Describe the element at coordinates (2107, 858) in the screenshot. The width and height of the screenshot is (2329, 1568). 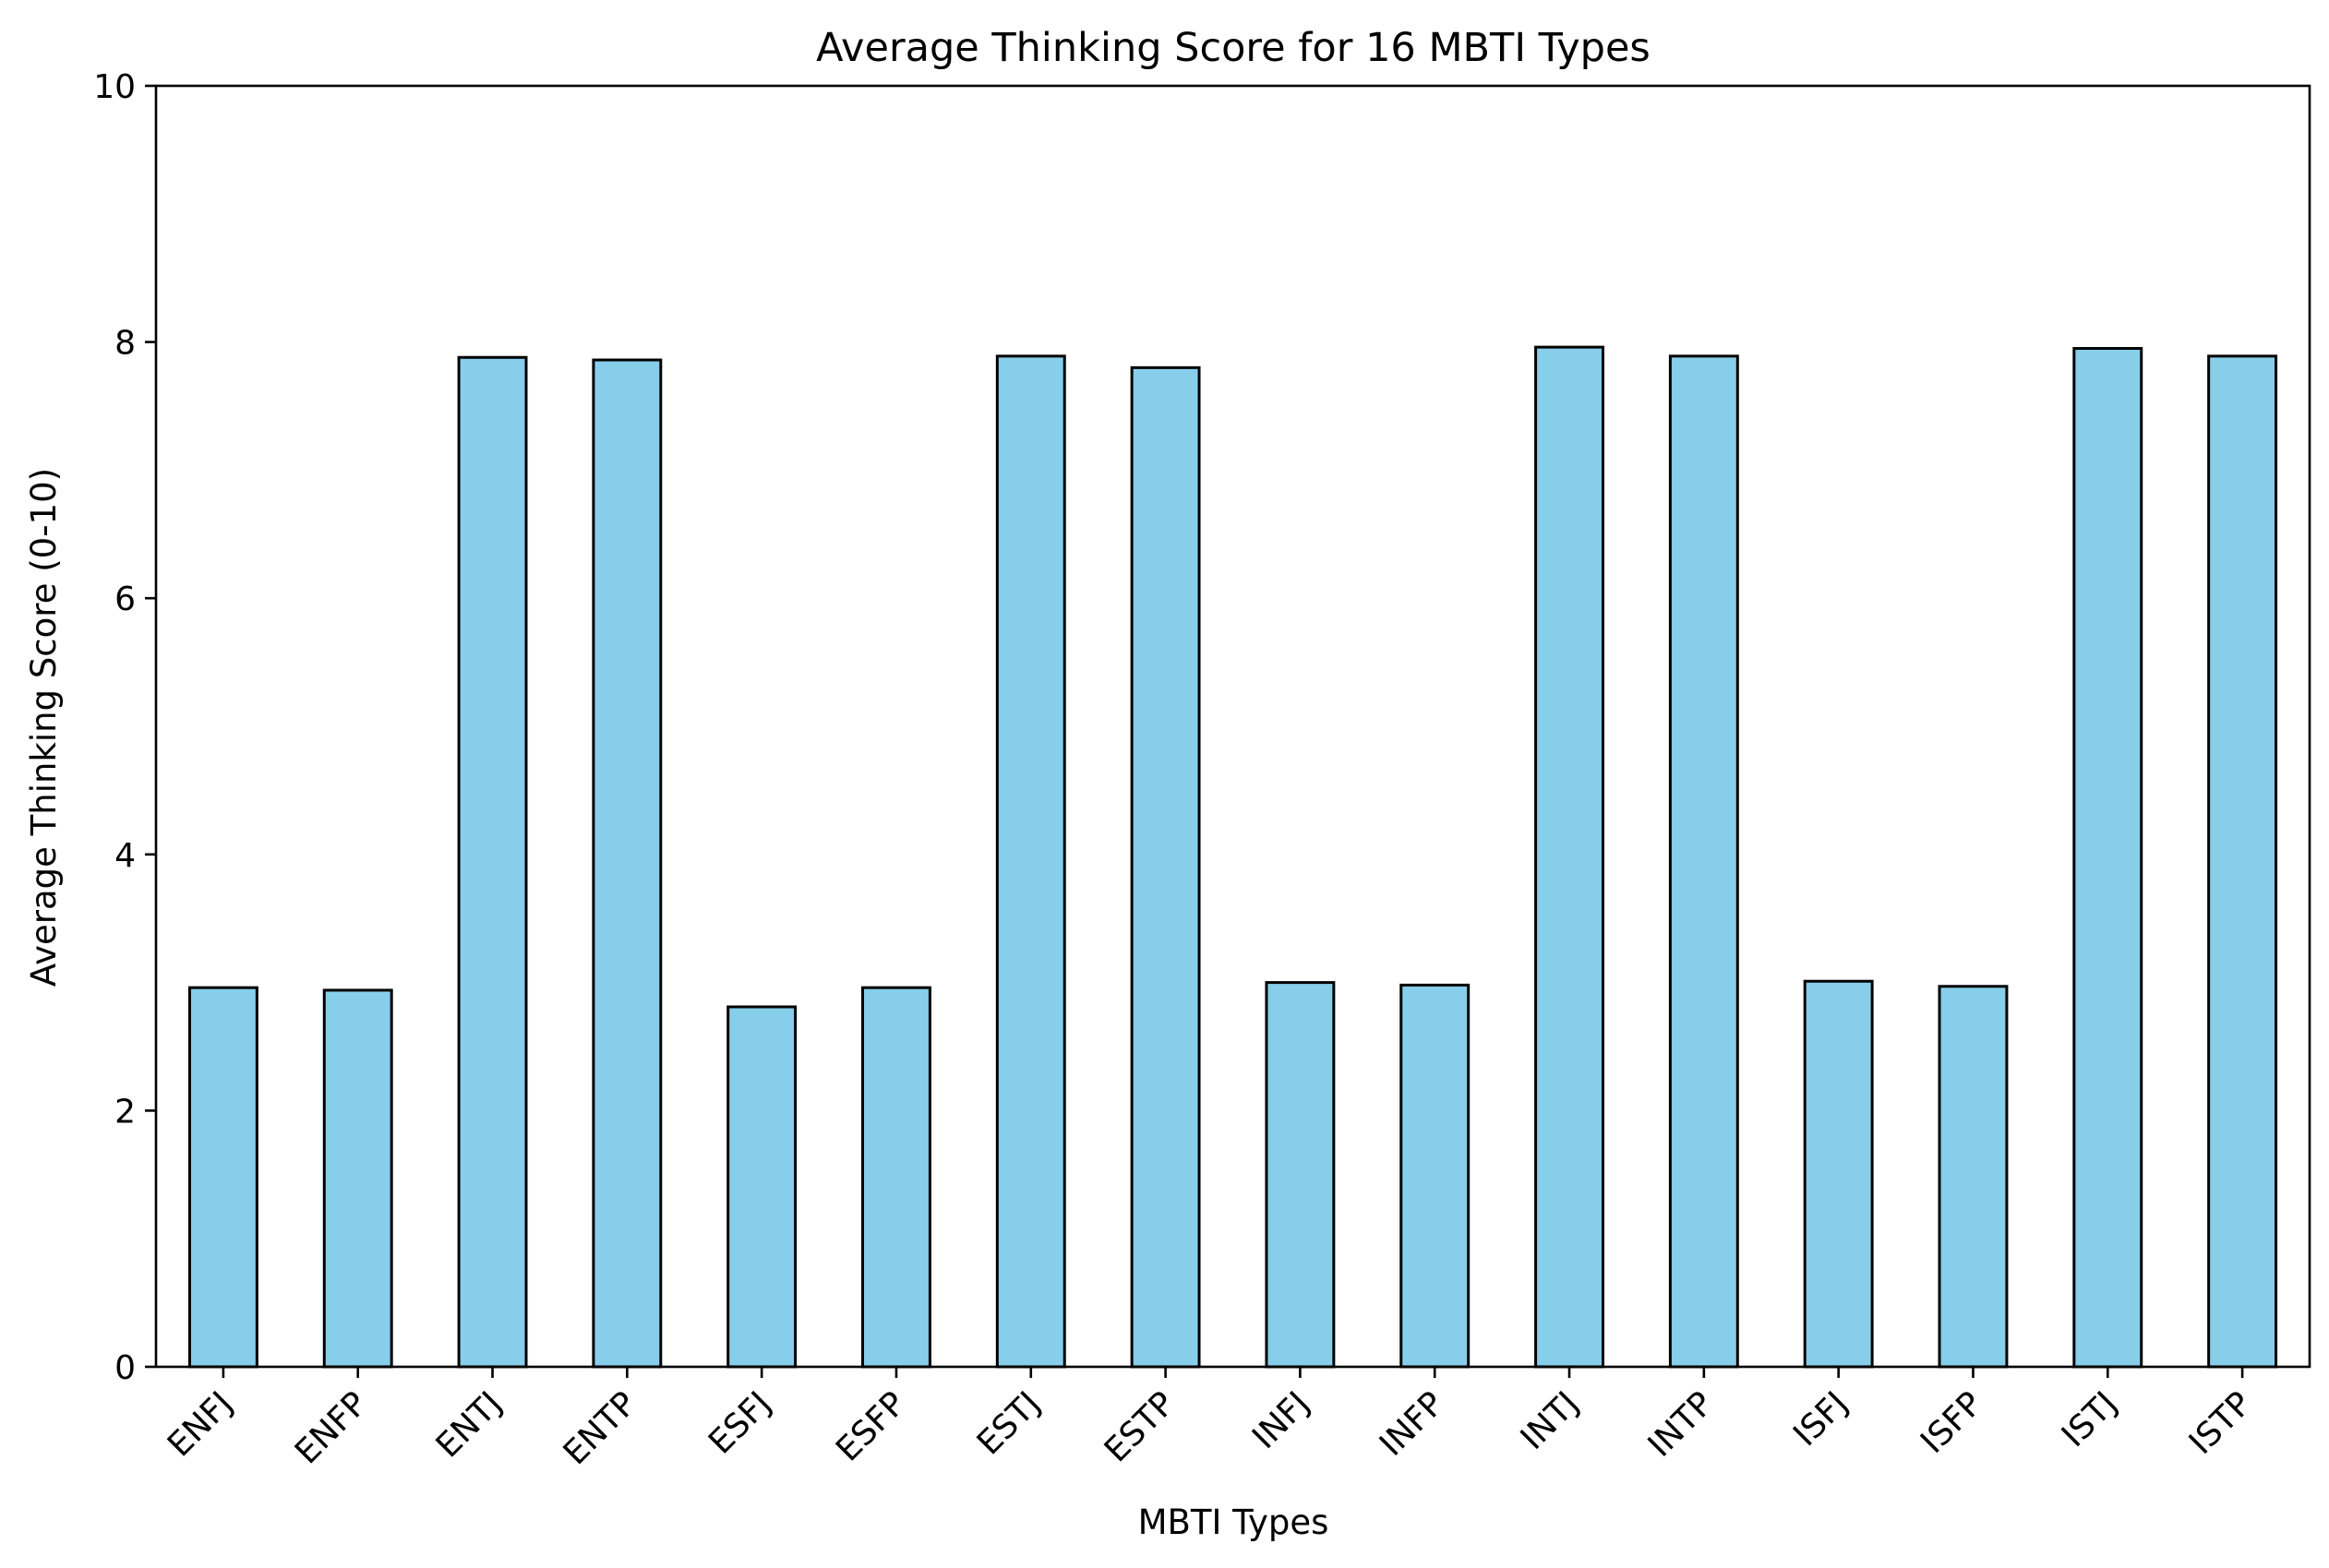
I see `bar-istj` at that location.